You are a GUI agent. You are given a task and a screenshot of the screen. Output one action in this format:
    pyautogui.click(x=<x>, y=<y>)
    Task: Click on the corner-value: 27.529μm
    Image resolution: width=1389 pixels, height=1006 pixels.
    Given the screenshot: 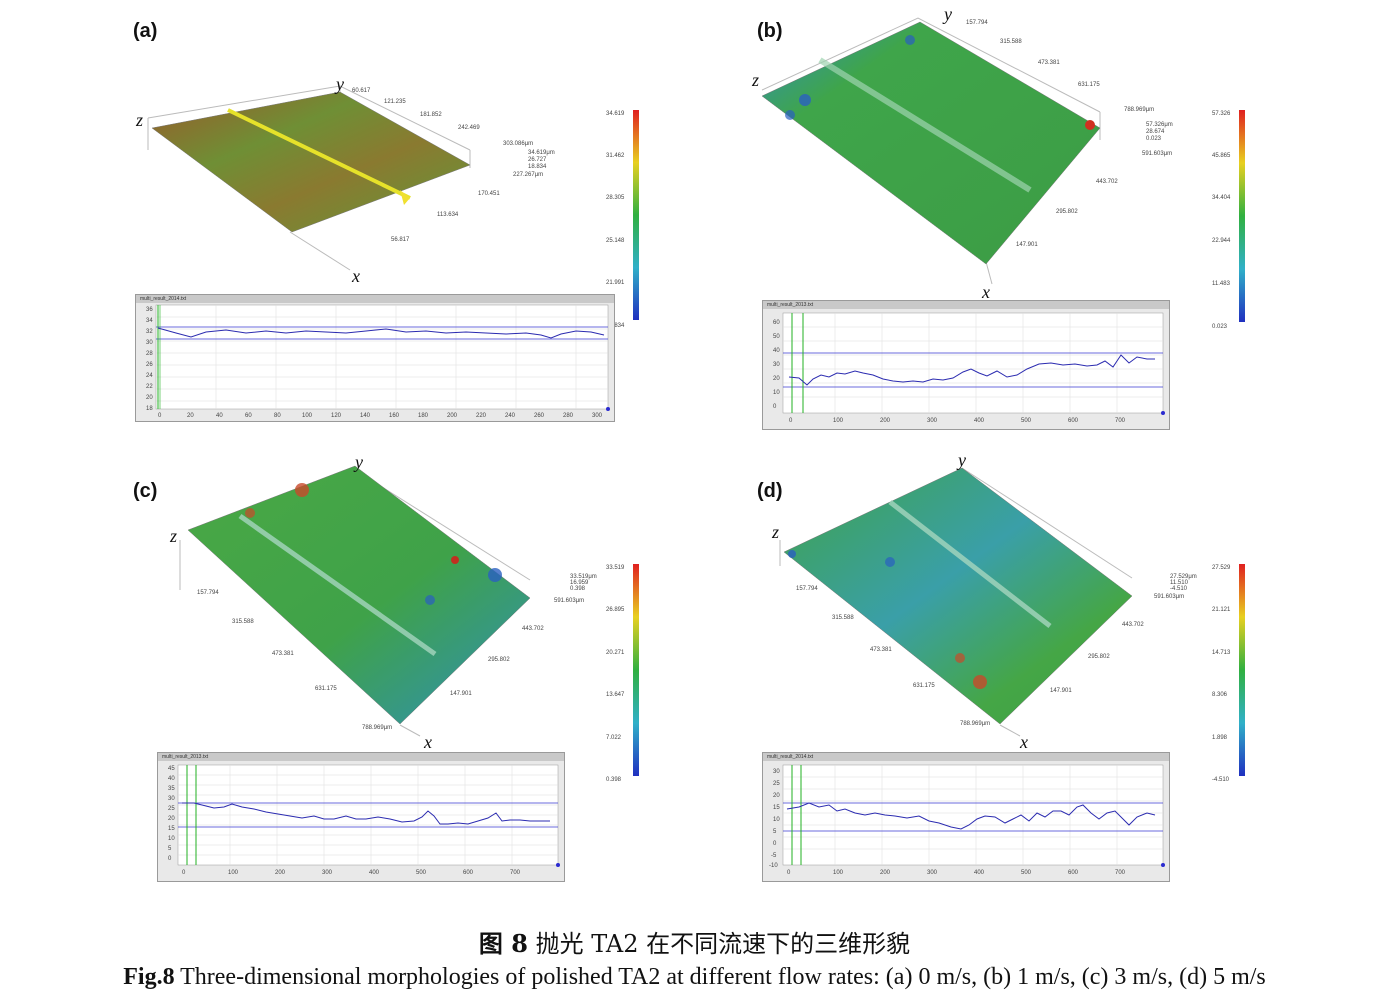 What is the action you would take?
    pyautogui.click(x=1183, y=577)
    